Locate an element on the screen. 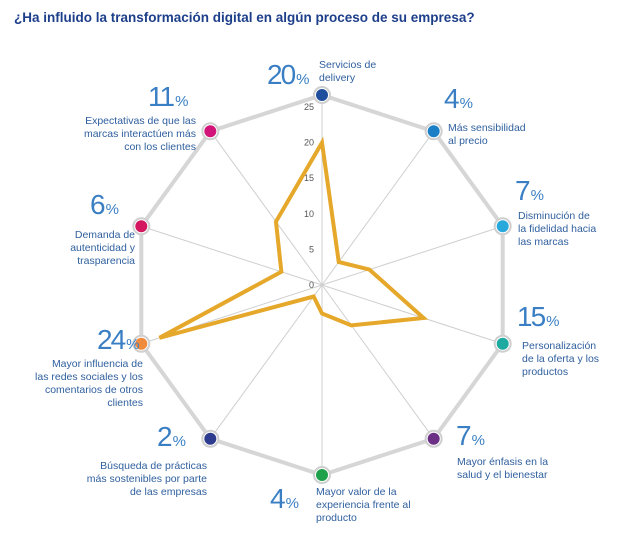 The width and height of the screenshot is (620, 551). category-label: delivery is located at coordinates (337, 78).